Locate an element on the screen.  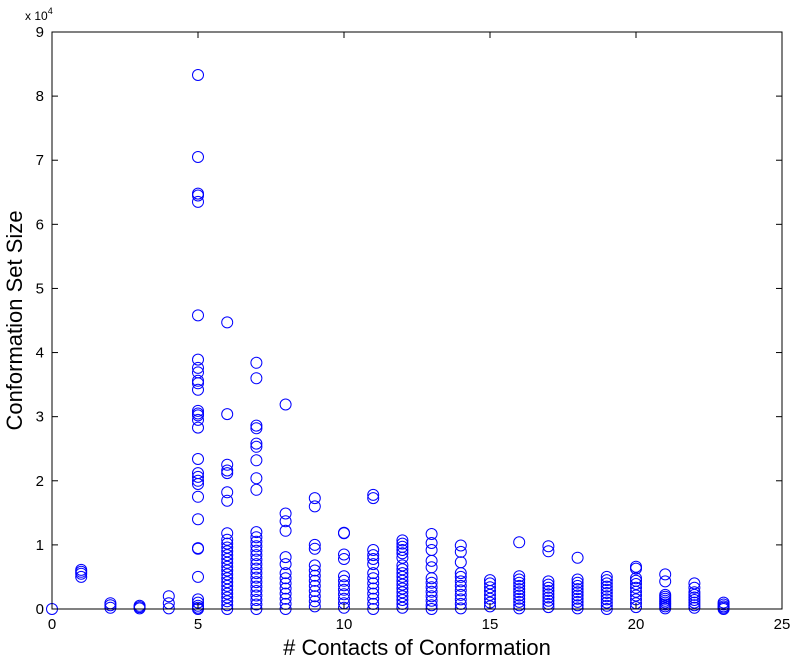
y-tick-label: 5 is located at coordinates (40, 288).